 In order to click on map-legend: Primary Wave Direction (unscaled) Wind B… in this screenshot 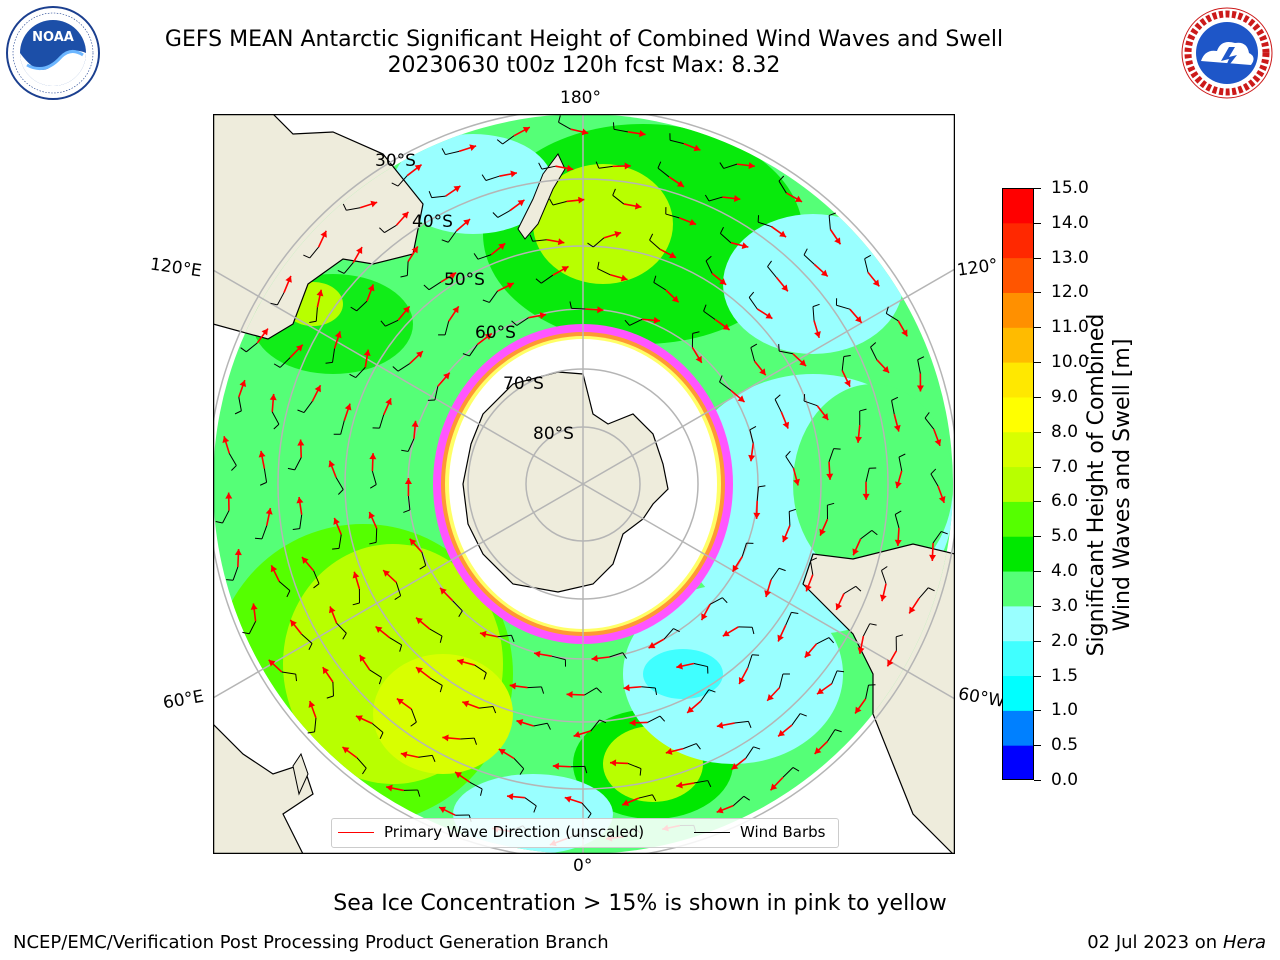, I will do `click(585, 833)`.